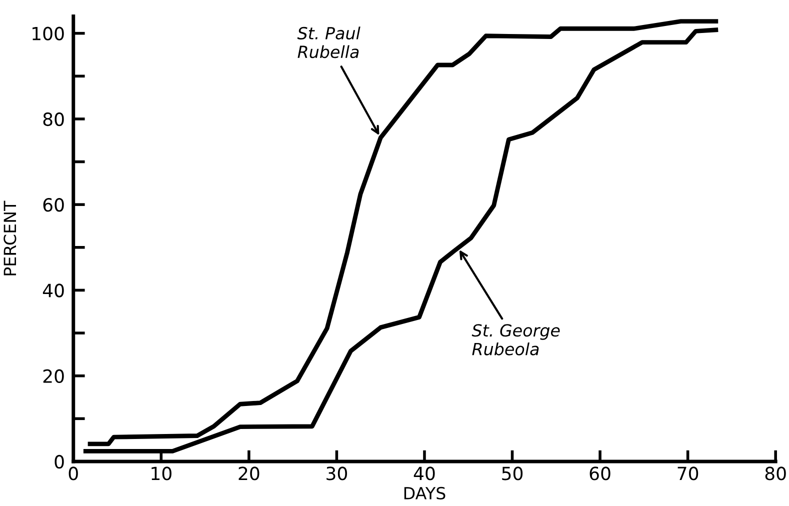  What do you see at coordinates (328, 42) in the screenshot?
I see `annotation: St. Paul Rubella` at bounding box center [328, 42].